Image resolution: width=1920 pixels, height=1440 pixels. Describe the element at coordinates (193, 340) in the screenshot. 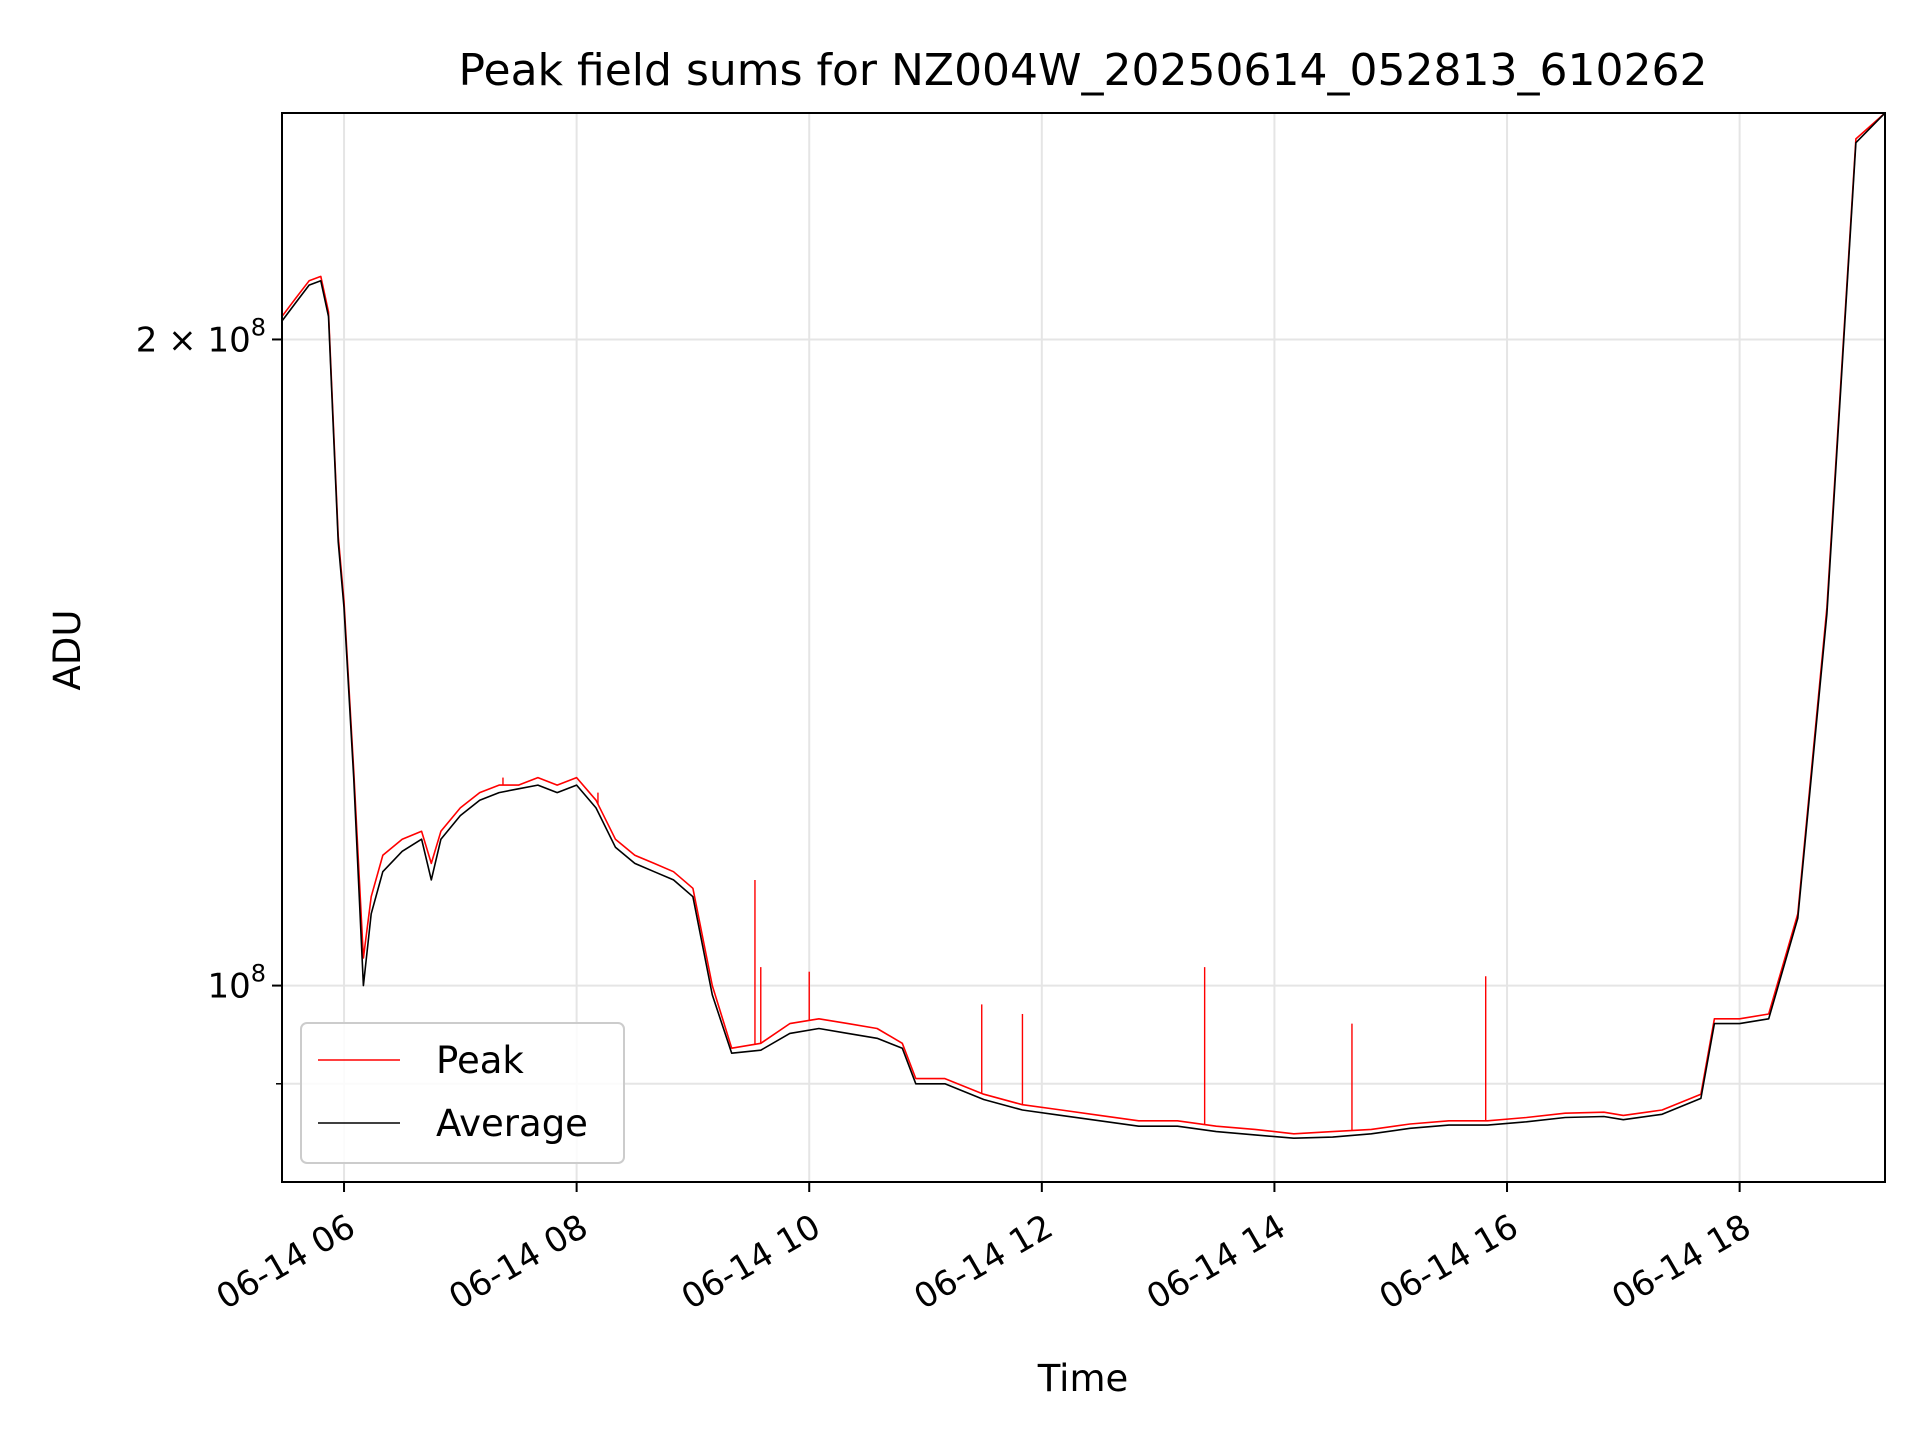

I see `y-tick-base: 2 × 10` at that location.